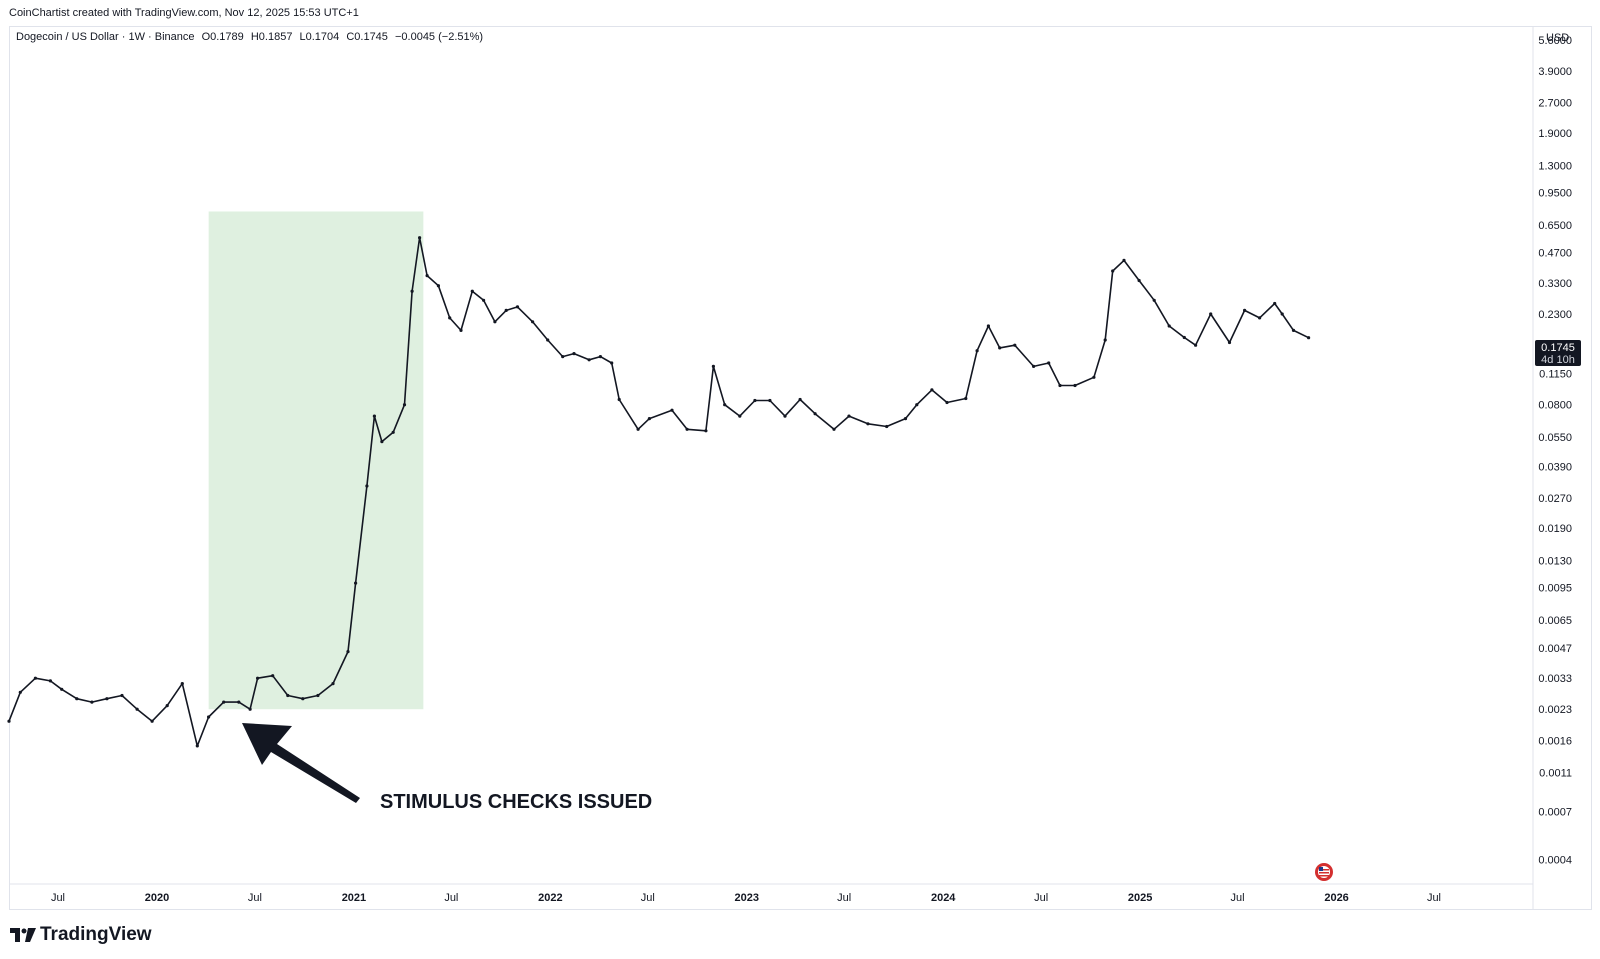  I want to click on price-tick-label: 0.6500, so click(1555, 226).